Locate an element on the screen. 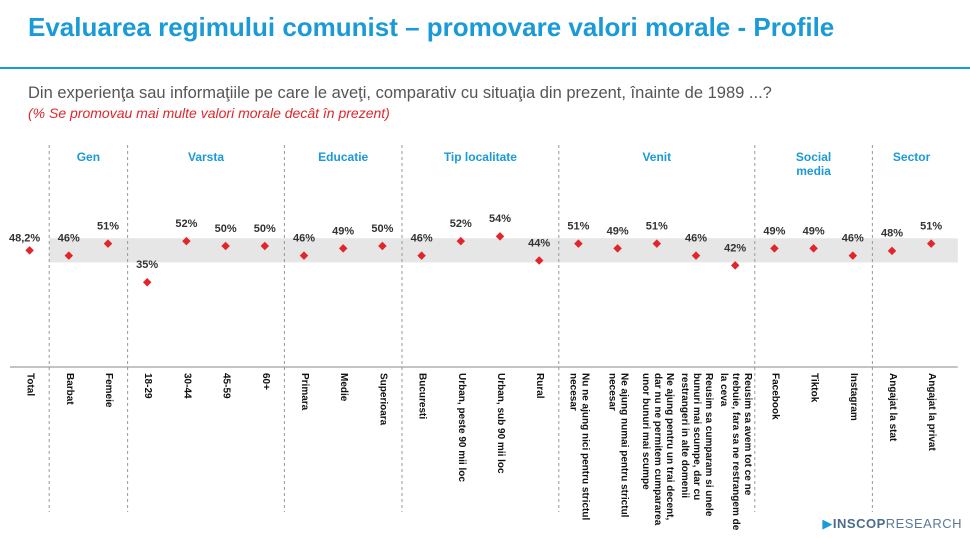 This screenshot has height=538, width=970. value-label: 44% is located at coordinates (539, 243).